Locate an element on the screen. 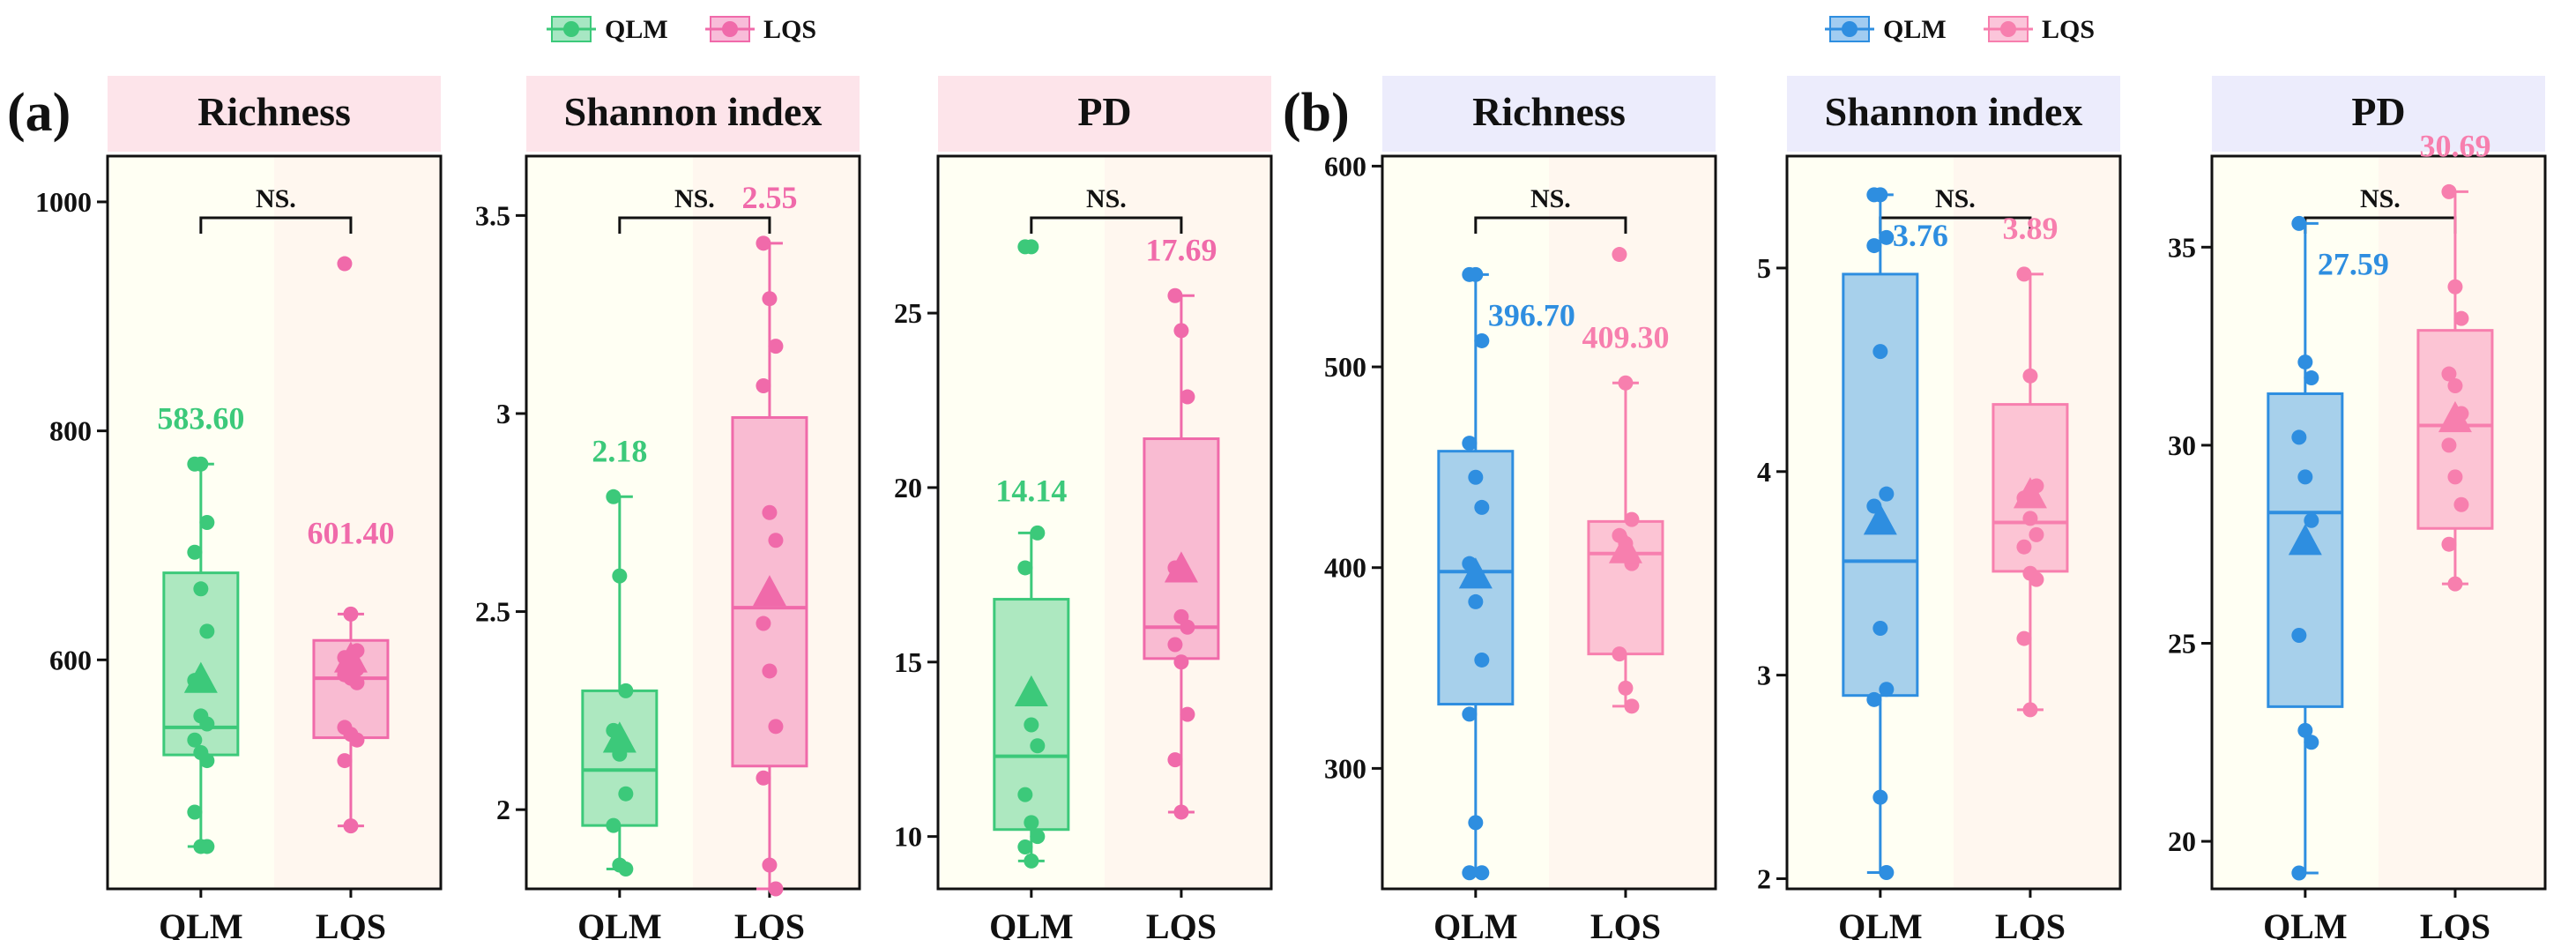  mean-label: 17.69 is located at coordinates (1181, 249).